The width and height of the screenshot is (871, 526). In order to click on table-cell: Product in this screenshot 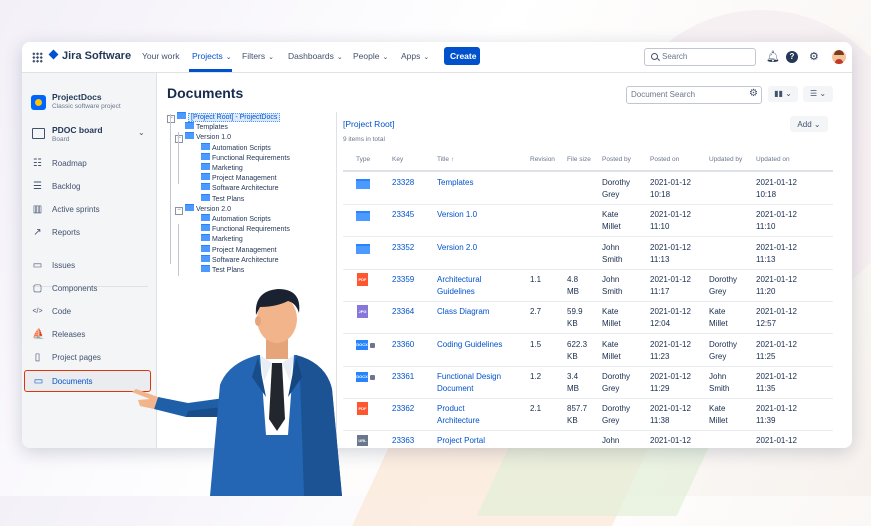, I will do `click(451, 409)`.